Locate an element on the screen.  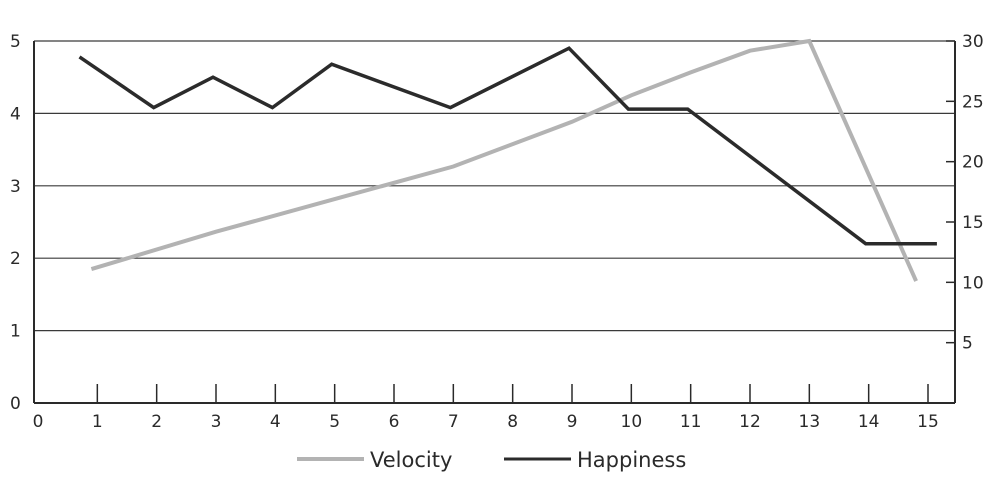
legend: Velocity Happiness is located at coordinates (491, 460).